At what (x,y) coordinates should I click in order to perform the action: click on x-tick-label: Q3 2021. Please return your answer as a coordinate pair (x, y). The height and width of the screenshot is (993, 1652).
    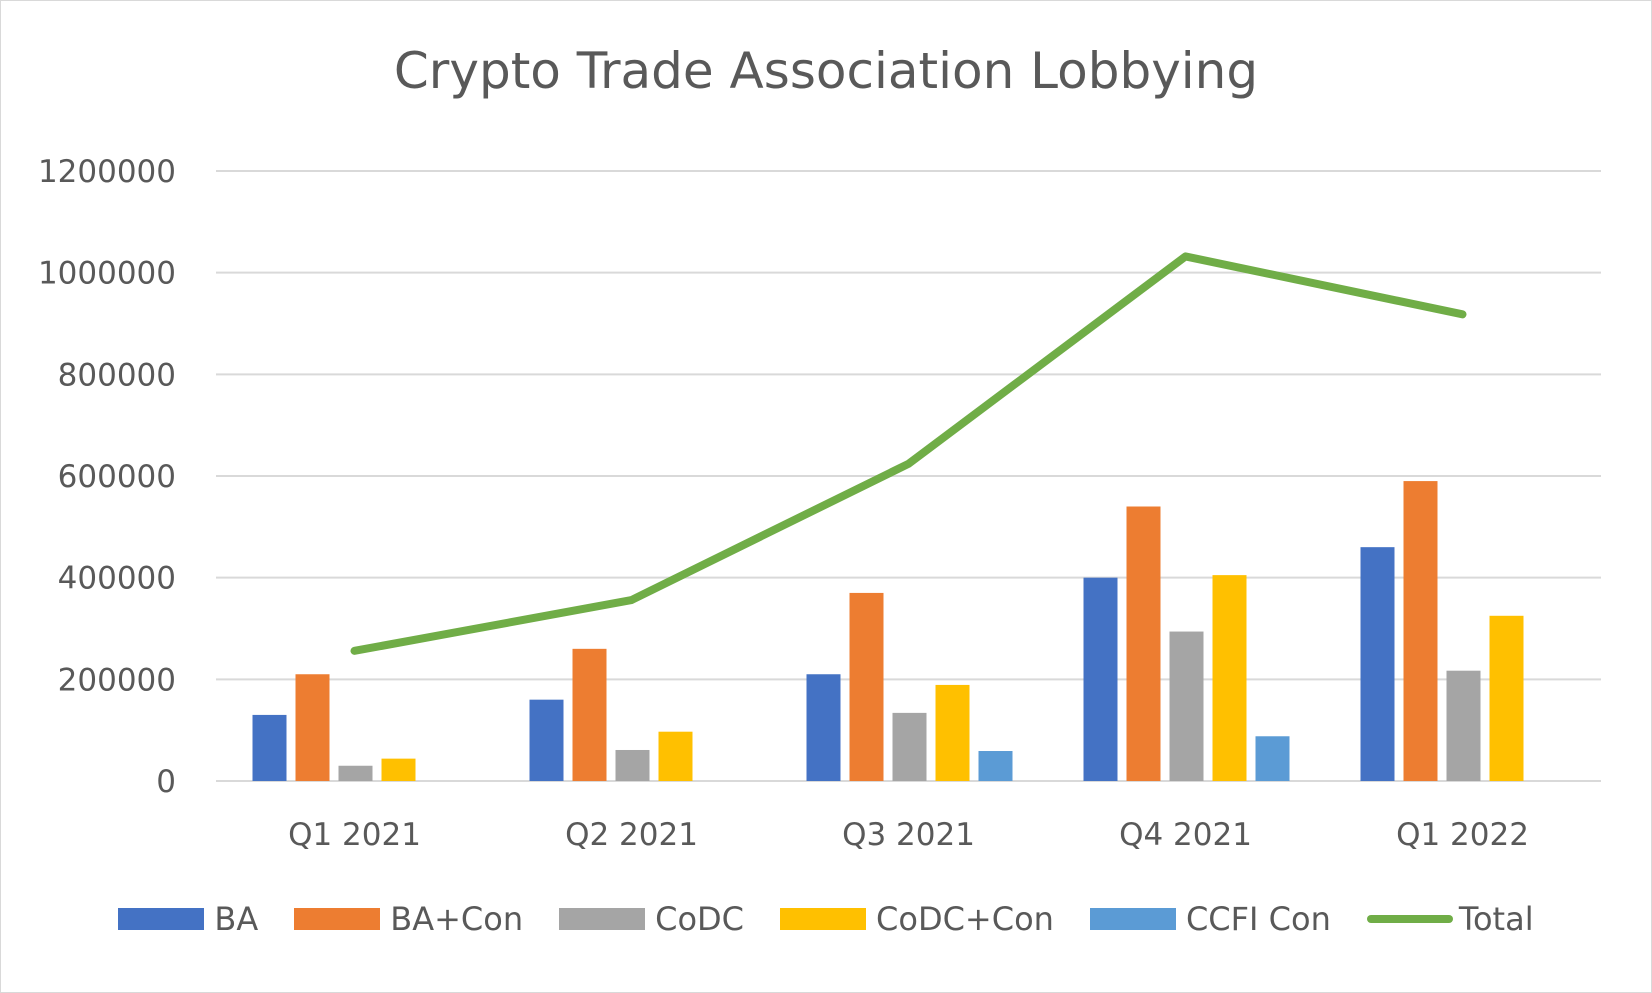
    Looking at the image, I should click on (908, 835).